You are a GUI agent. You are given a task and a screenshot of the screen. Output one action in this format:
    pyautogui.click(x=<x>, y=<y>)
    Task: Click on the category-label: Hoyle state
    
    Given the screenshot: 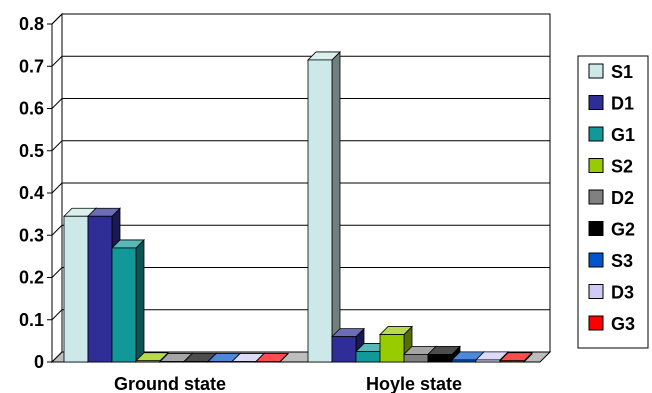 What is the action you would take?
    pyautogui.click(x=414, y=383)
    